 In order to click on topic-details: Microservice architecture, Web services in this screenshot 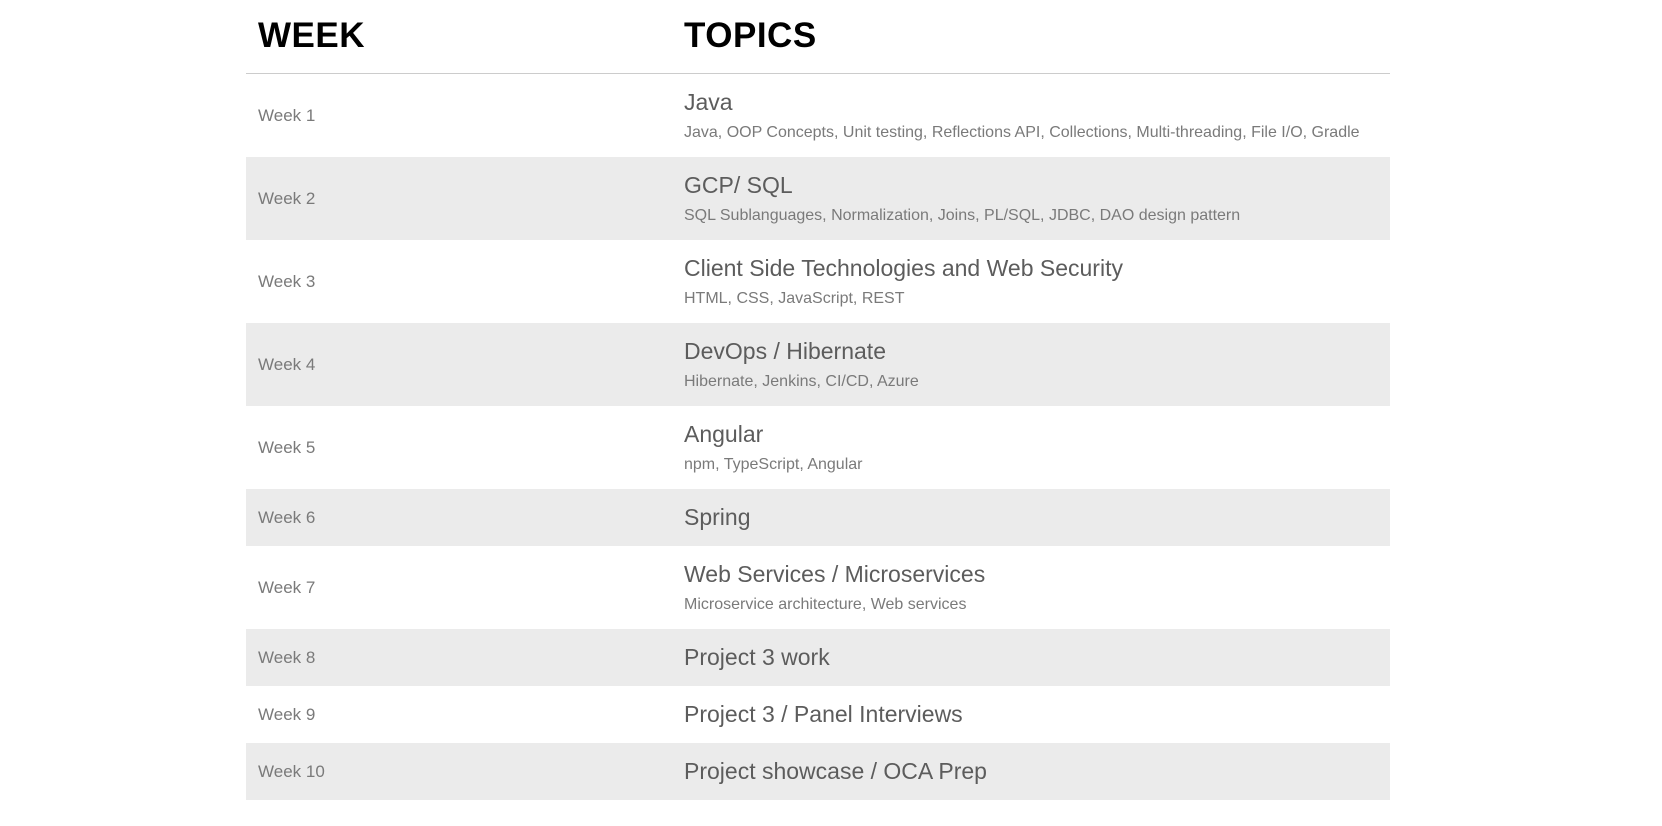, I will do `click(825, 605)`.